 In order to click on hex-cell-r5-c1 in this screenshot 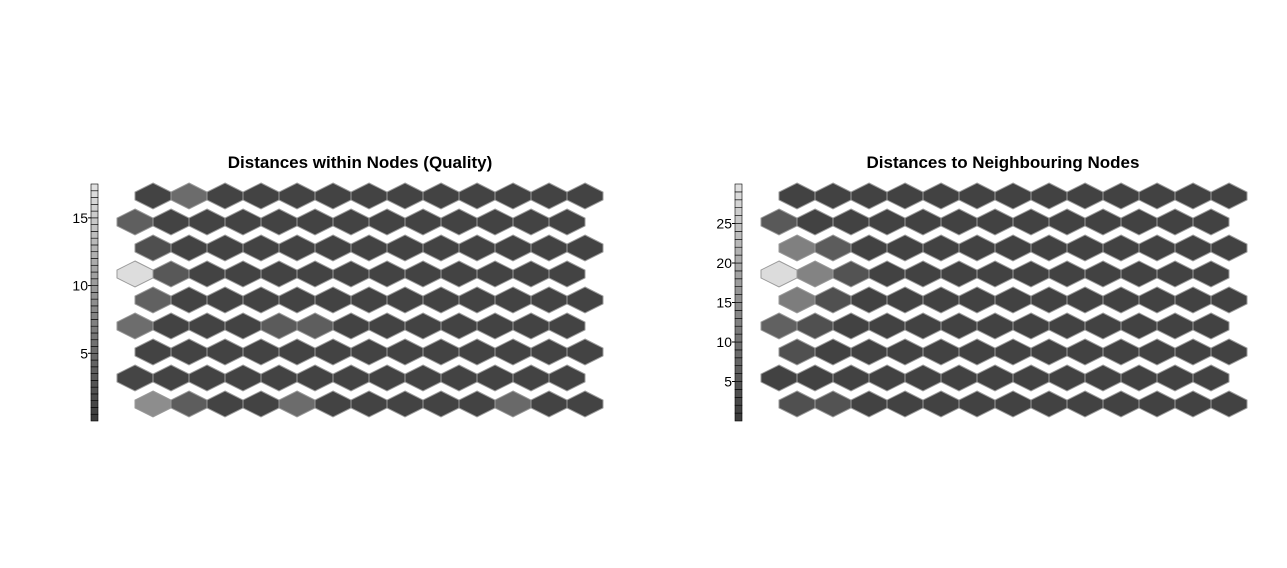, I will do `click(171, 326)`.